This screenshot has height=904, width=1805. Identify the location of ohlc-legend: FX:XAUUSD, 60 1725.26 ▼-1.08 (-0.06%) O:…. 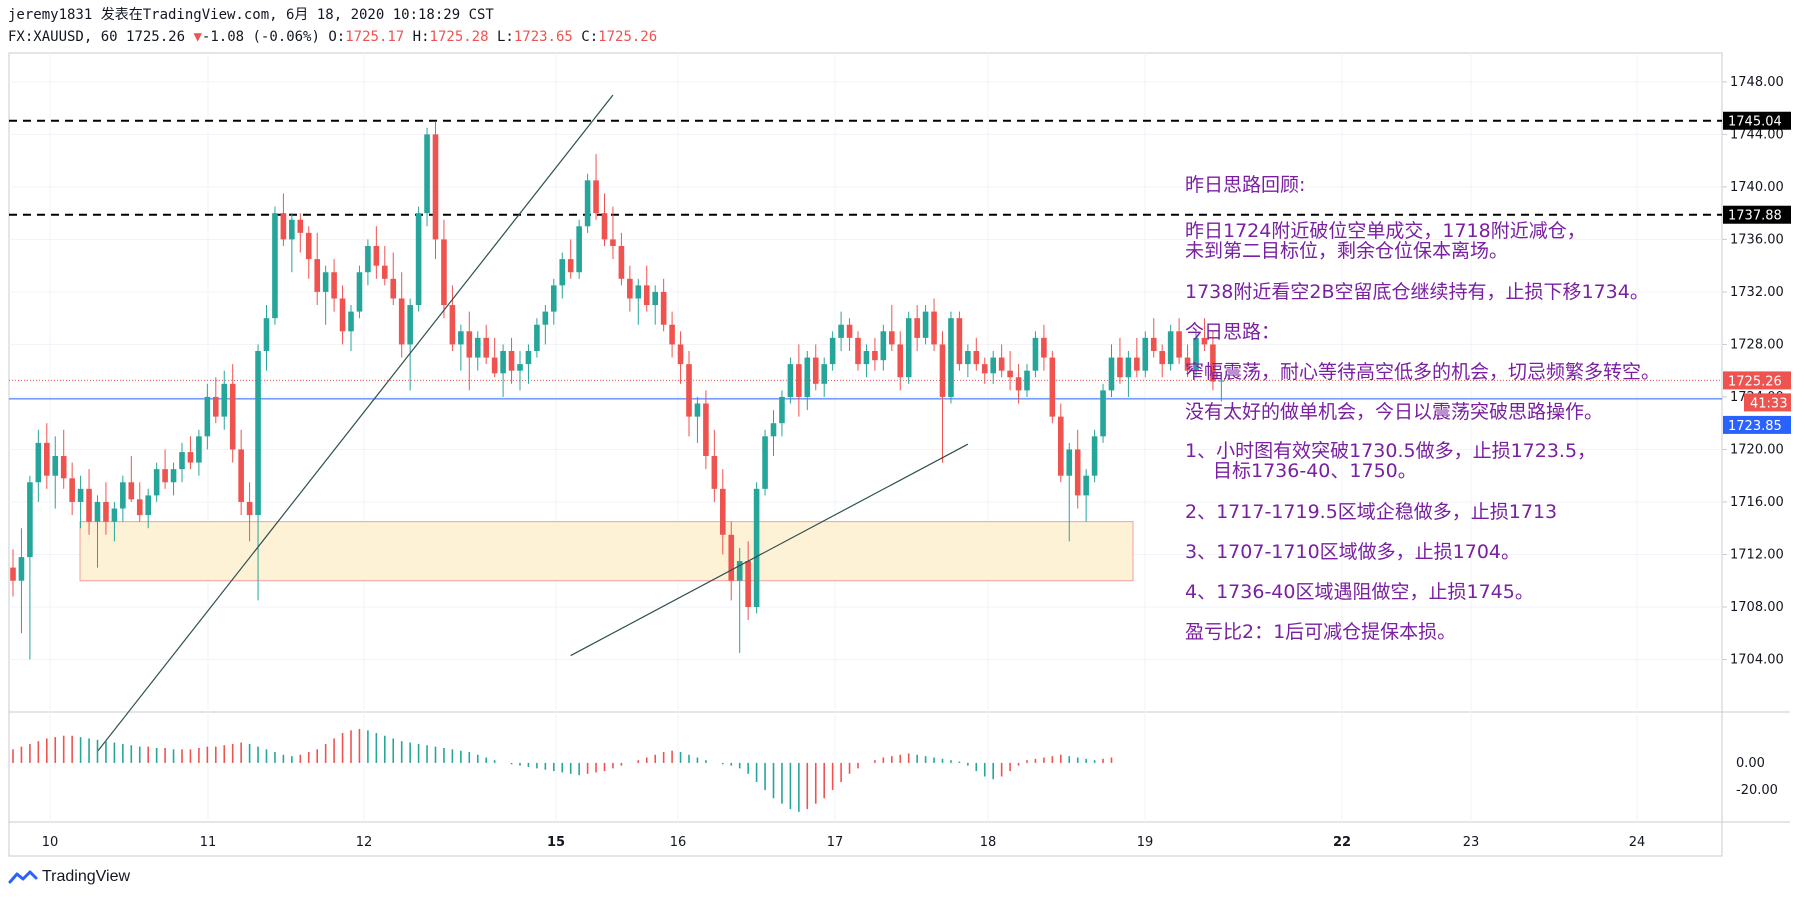
(332, 37).